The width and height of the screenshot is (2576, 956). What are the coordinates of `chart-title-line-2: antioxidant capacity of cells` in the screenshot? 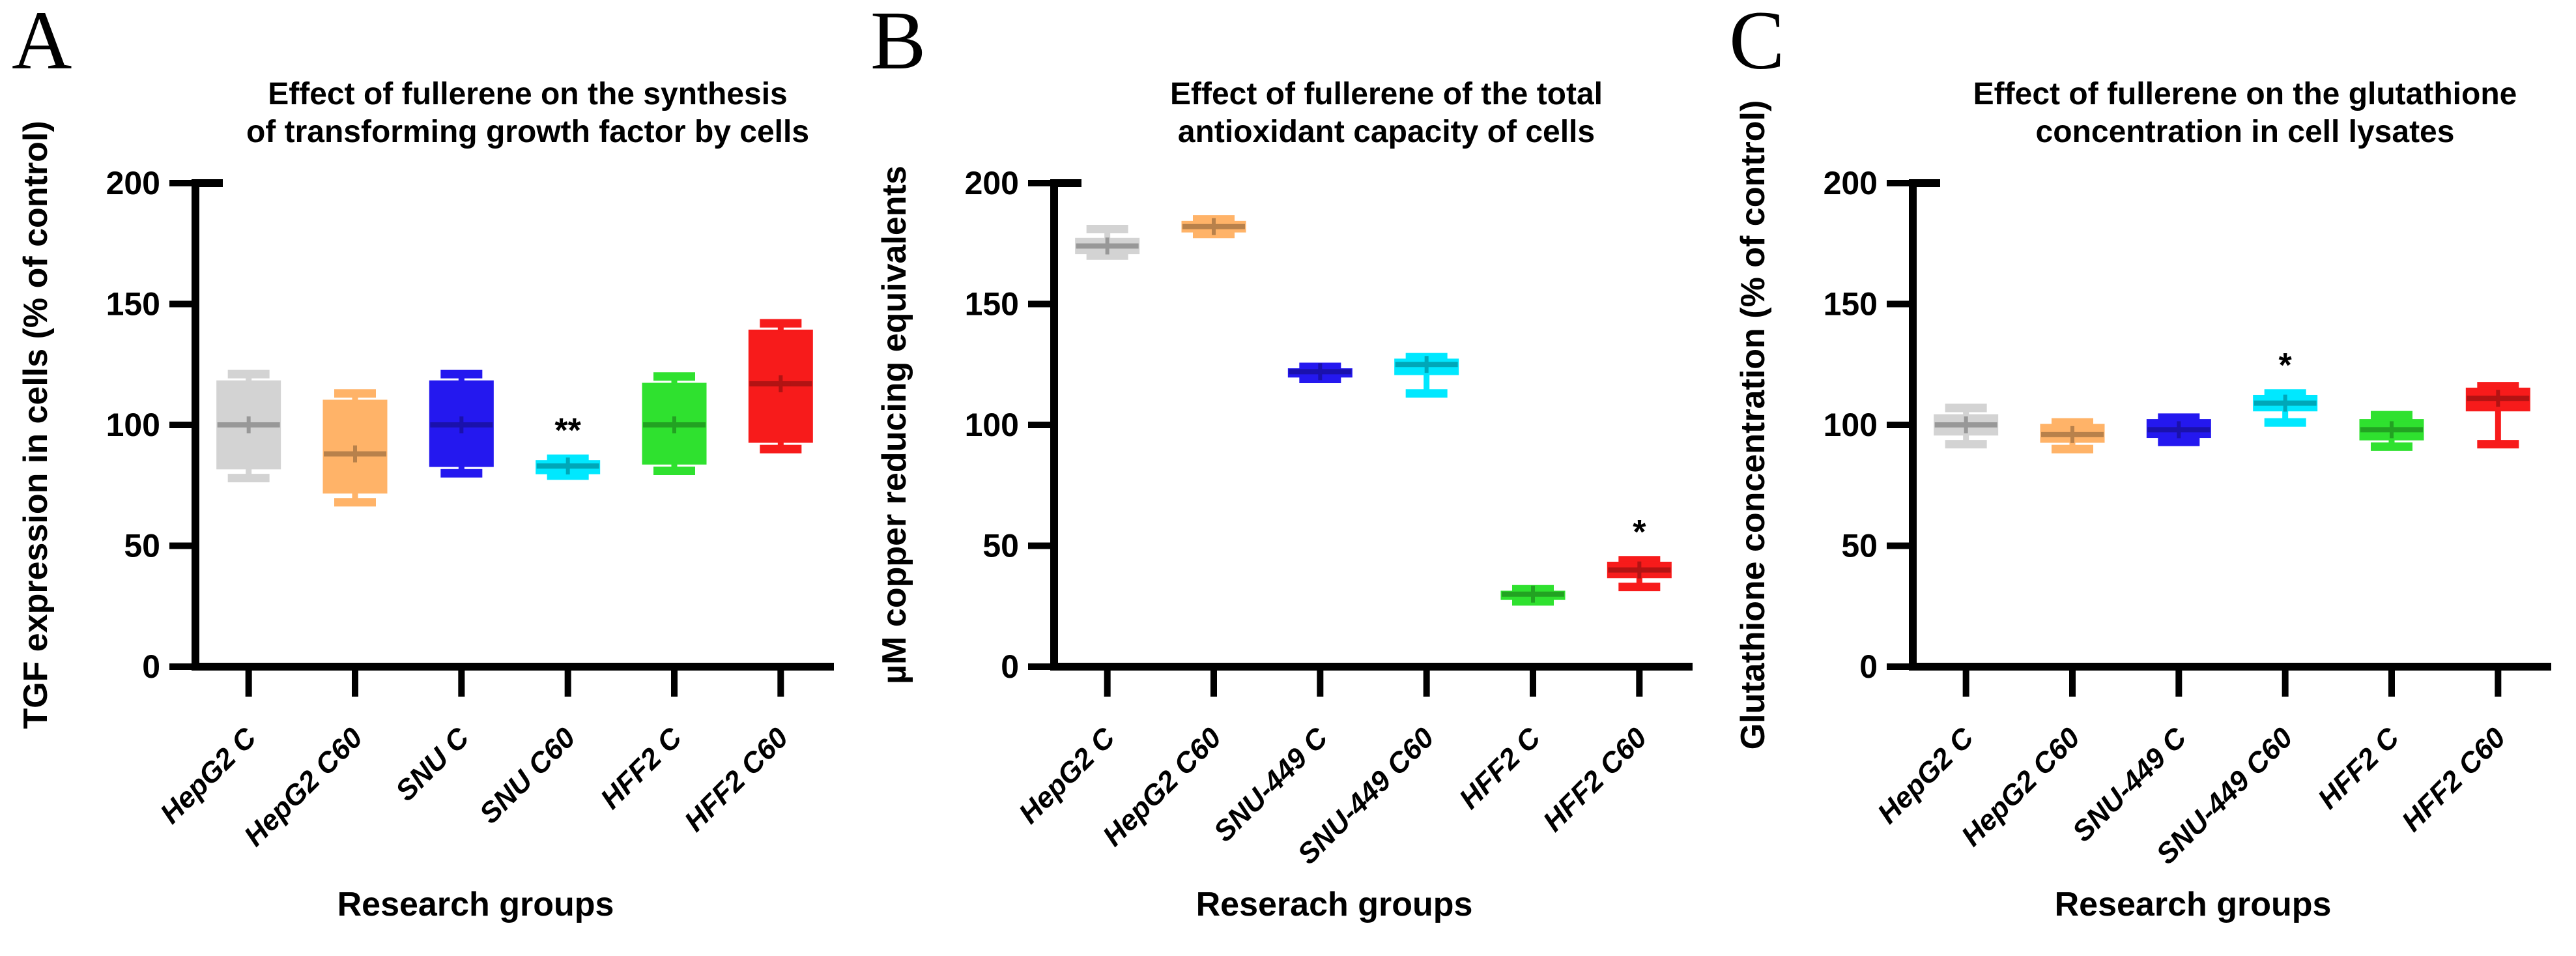 It's located at (1386, 132).